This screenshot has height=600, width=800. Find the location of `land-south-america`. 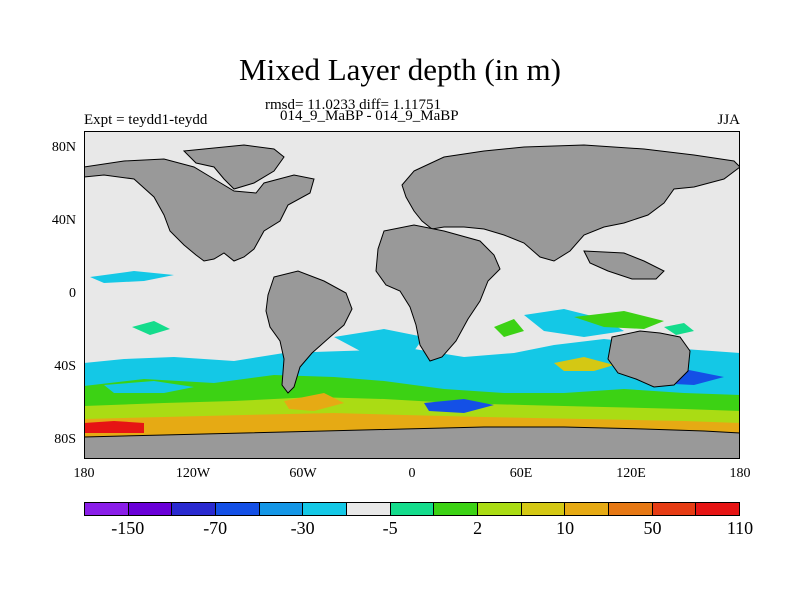

land-south-america is located at coordinates (309, 332).